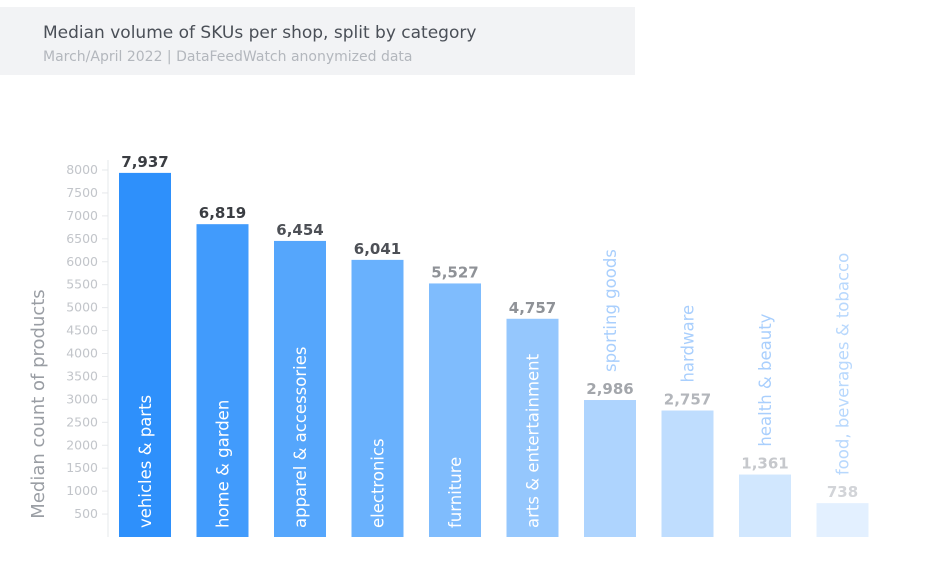 The height and width of the screenshot is (568, 928). I want to click on category-label: apparel & accessories, so click(300, 438).